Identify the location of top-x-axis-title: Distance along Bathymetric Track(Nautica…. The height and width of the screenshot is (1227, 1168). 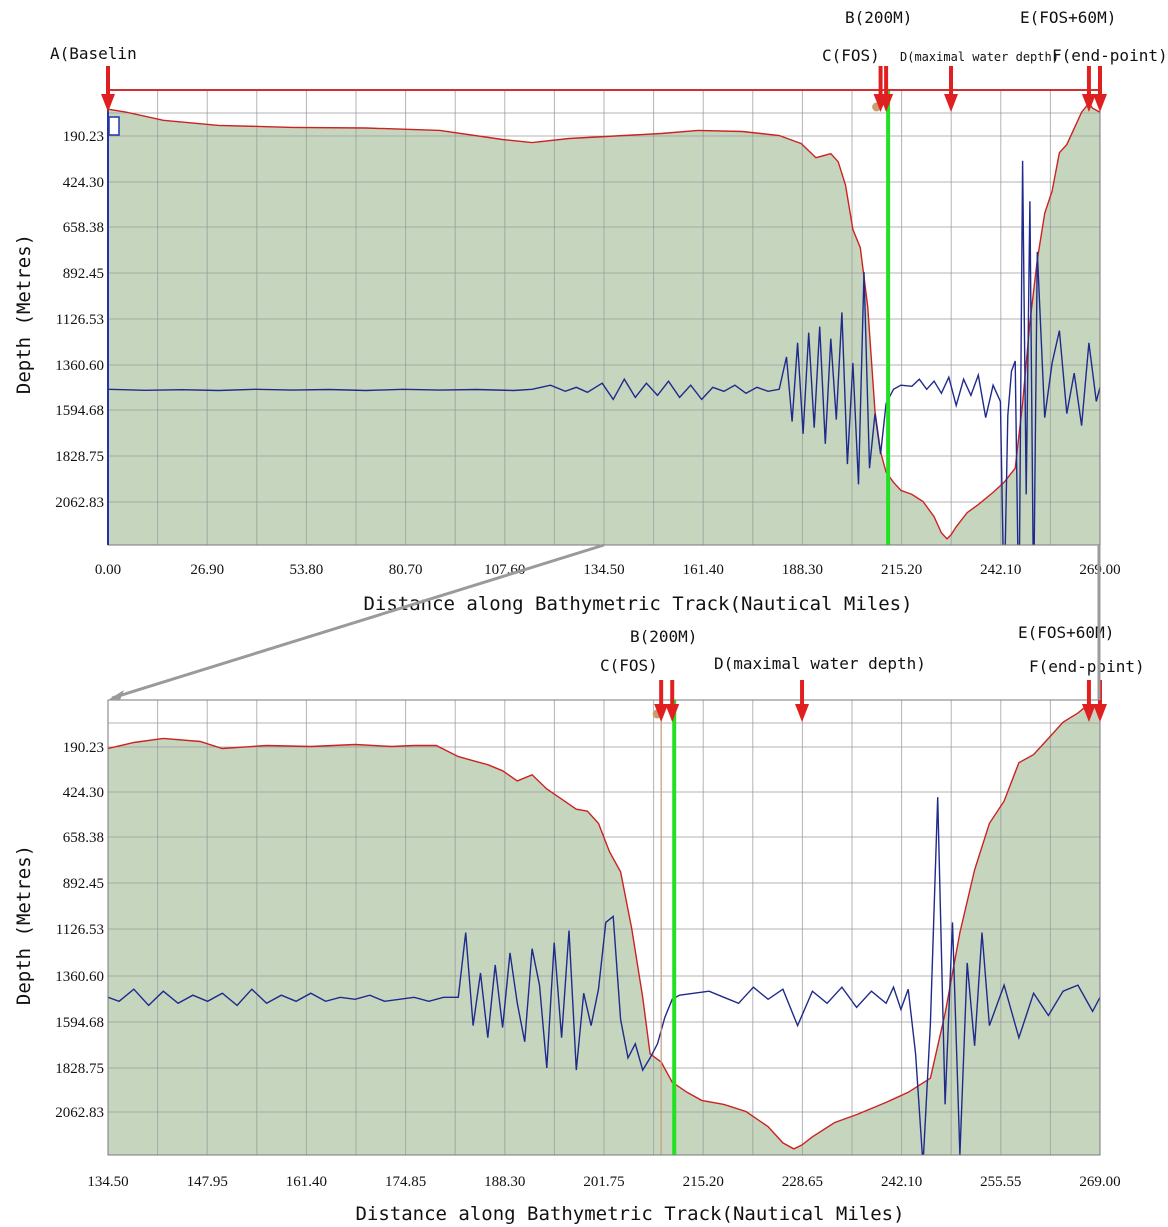
(637, 604).